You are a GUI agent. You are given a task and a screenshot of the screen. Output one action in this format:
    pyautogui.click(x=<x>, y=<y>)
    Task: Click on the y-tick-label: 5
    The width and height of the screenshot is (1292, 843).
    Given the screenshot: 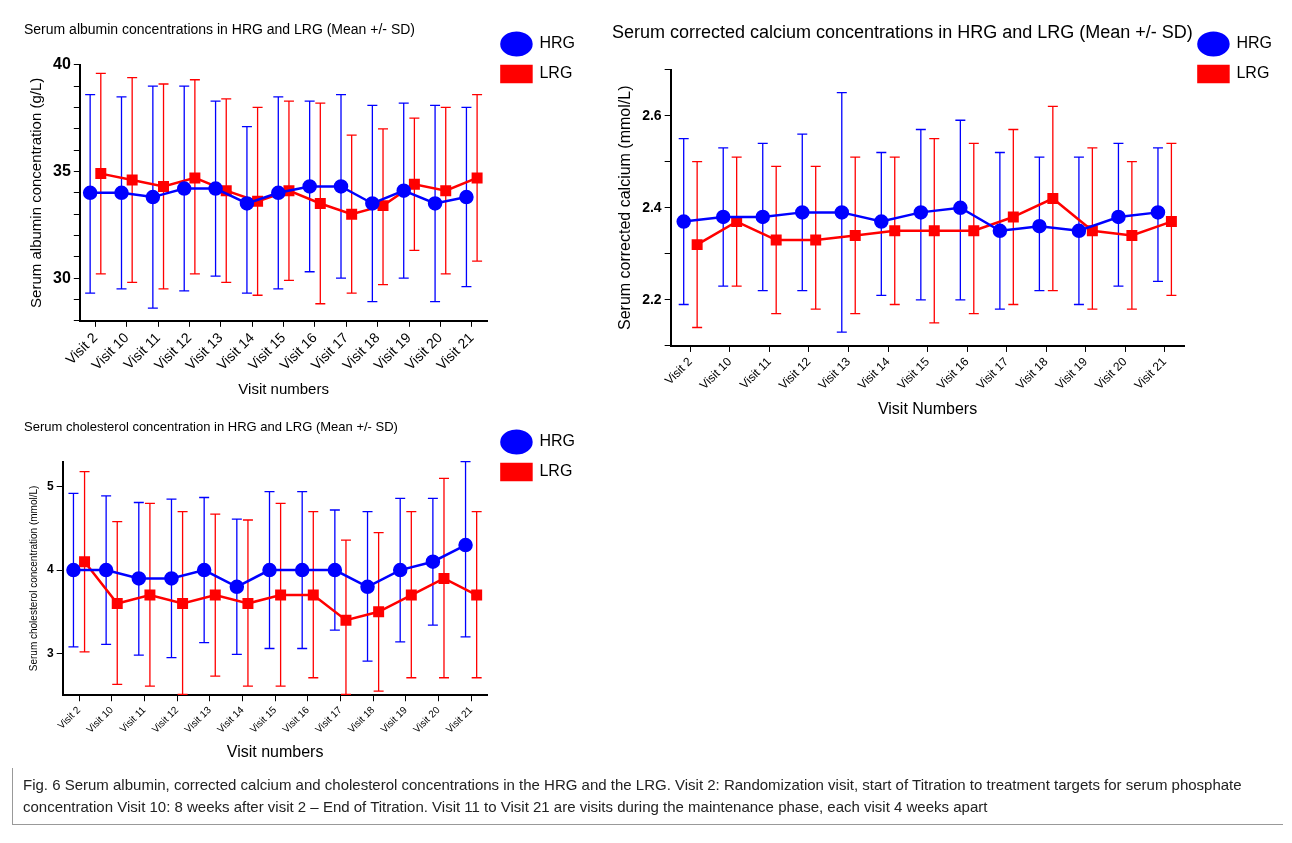 What is the action you would take?
    pyautogui.click(x=50, y=485)
    